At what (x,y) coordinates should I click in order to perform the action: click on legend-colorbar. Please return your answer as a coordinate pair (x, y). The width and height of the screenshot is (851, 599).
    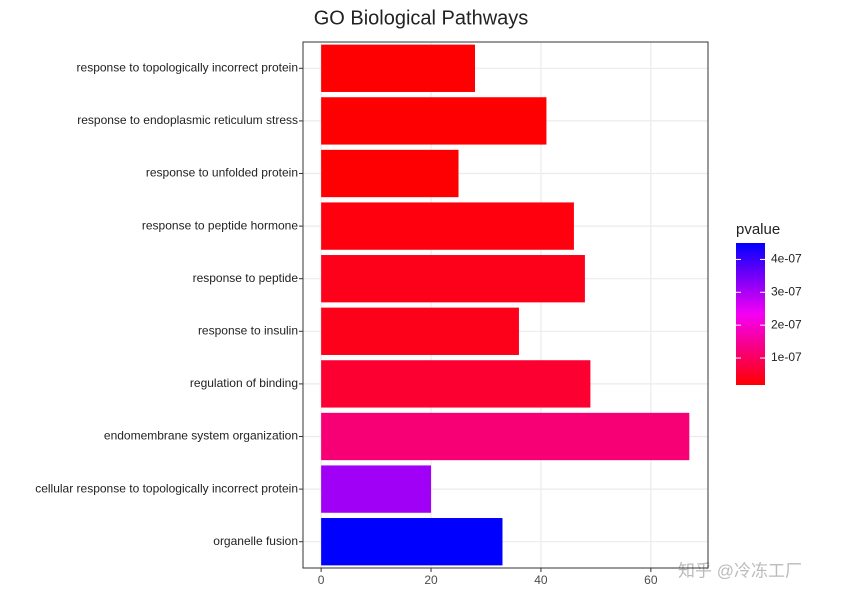
    Looking at the image, I should click on (750, 314).